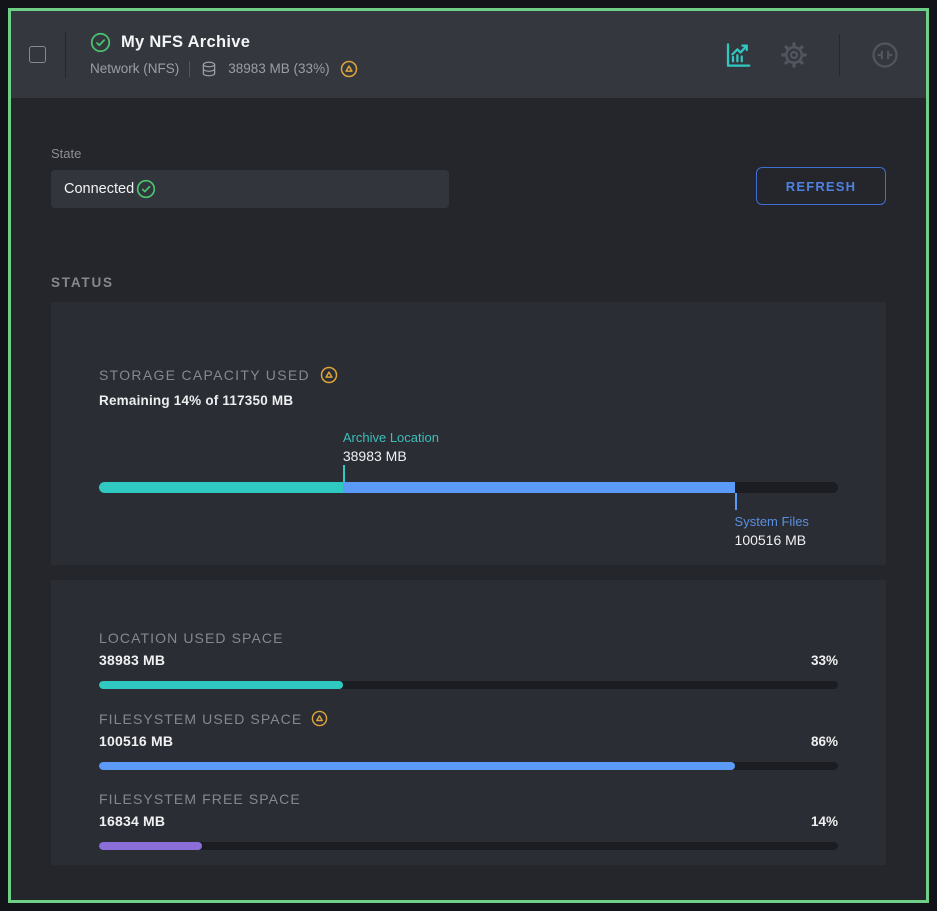 The image size is (937, 911). I want to click on disconnect-icon, so click(885, 55).